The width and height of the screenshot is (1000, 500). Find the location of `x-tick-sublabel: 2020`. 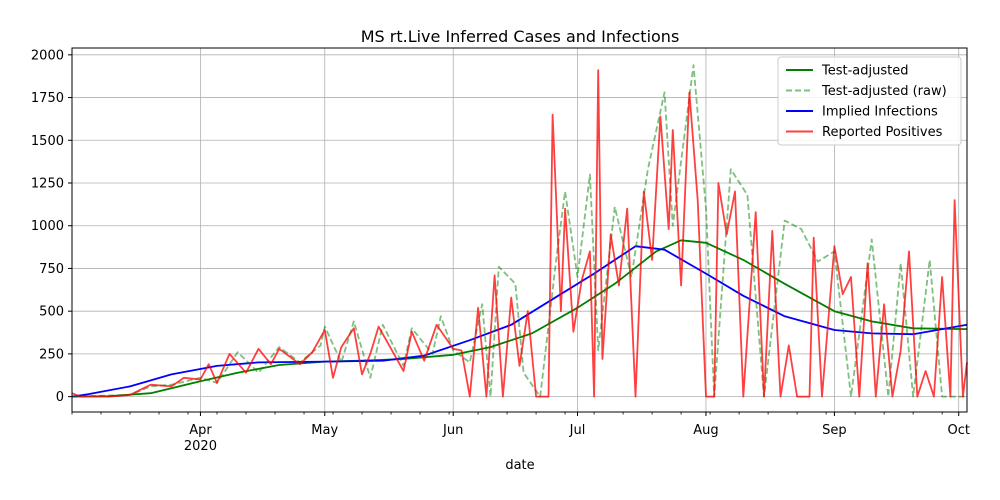

x-tick-sublabel: 2020 is located at coordinates (200, 446).